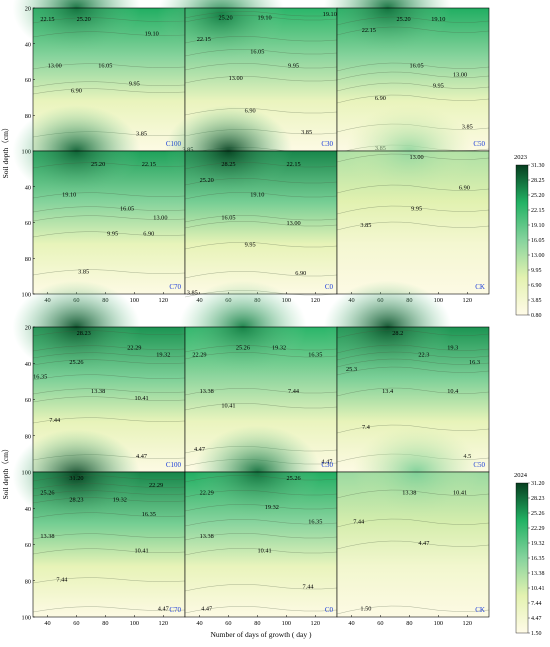 The image size is (550, 647). Describe the element at coordinates (480, 610) in the screenshot. I see `panel-label: CK` at that location.